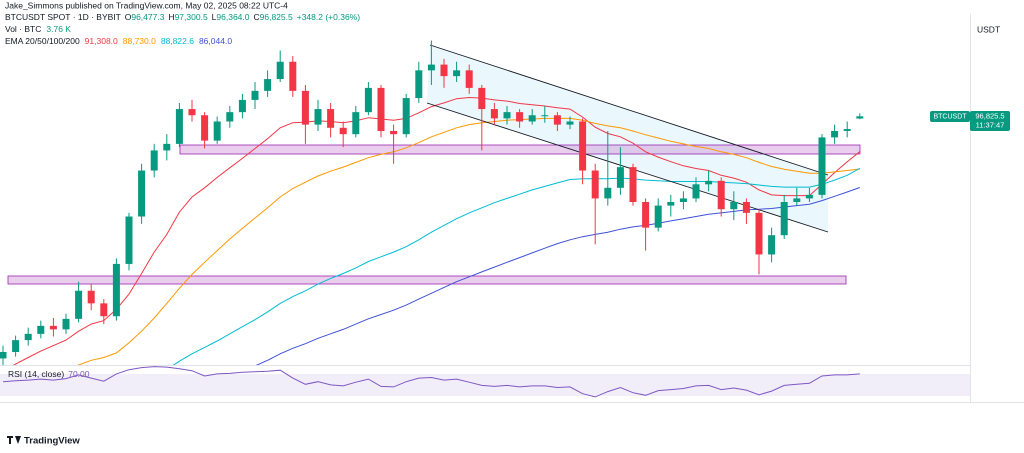 The image size is (1024, 453). I want to click on legend-text: C, so click(257, 17).